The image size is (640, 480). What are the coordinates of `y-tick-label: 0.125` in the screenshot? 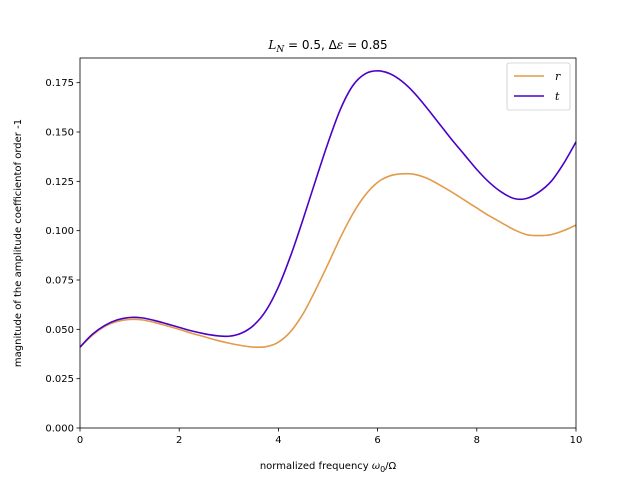 It's located at (59, 182).